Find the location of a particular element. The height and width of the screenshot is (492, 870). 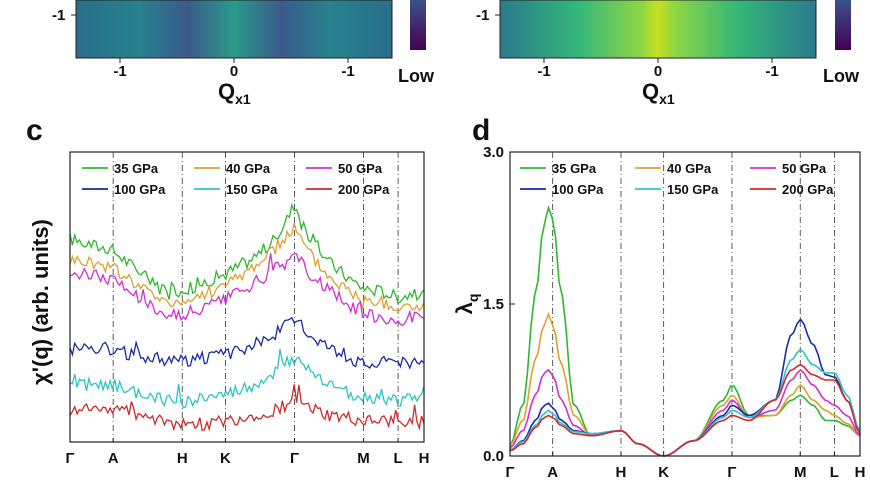

ytick-label: 0.0 is located at coordinates (493, 456).